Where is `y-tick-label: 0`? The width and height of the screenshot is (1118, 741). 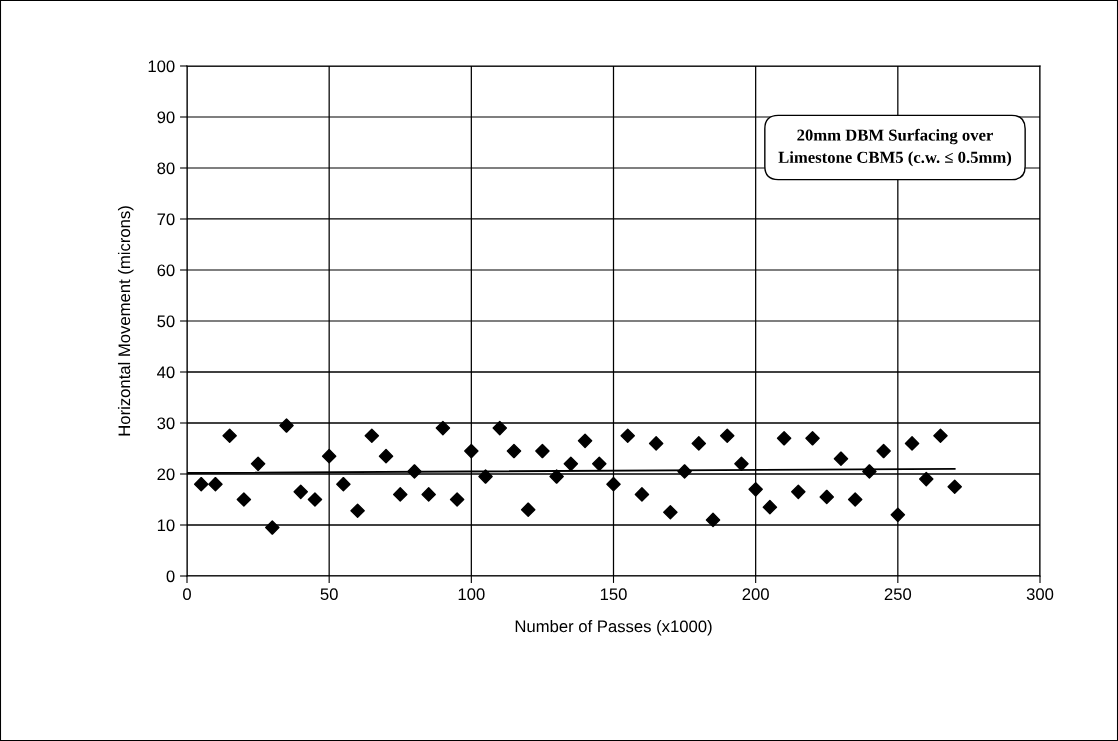 y-tick-label: 0 is located at coordinates (170, 576).